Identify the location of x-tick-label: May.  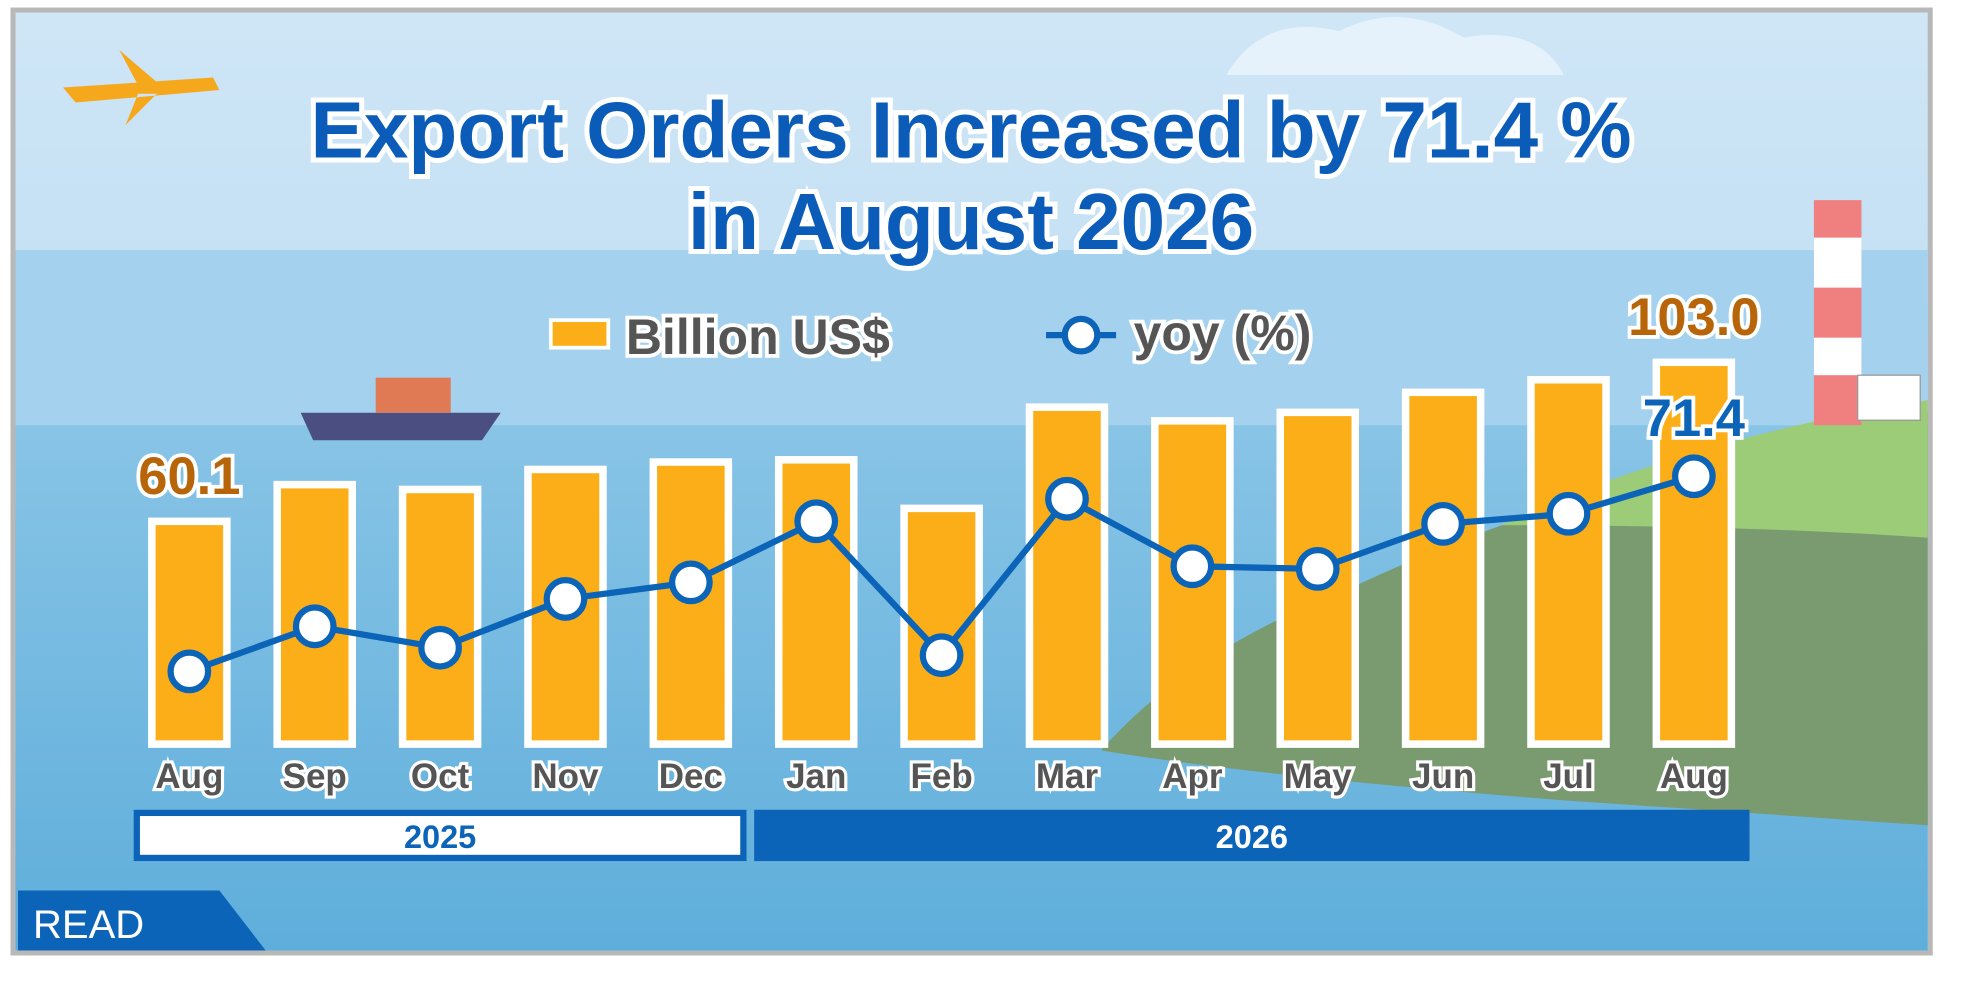
(1318, 776).